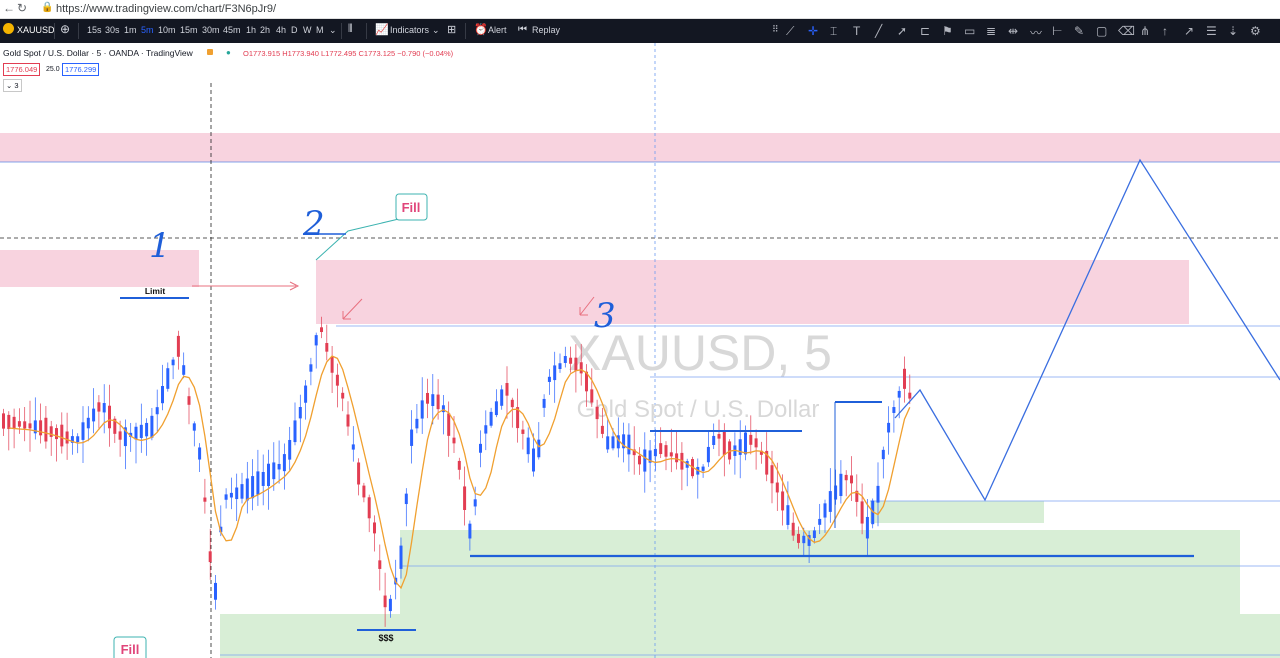  What do you see at coordinates (320, 30) in the screenshot?
I see `interval-m: M` at bounding box center [320, 30].